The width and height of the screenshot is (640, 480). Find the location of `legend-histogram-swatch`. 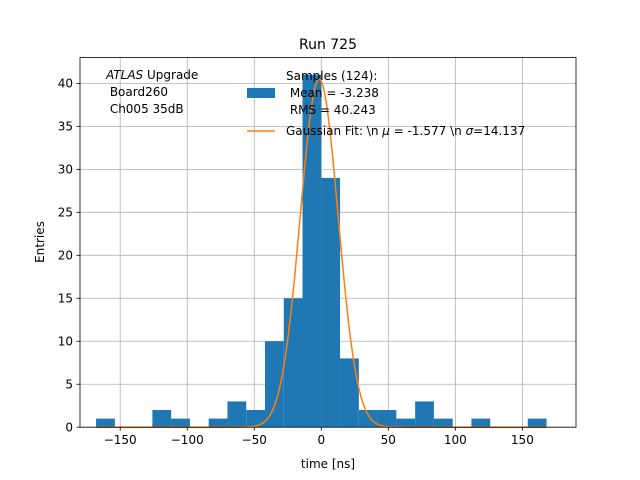

legend-histogram-swatch is located at coordinates (261, 93).